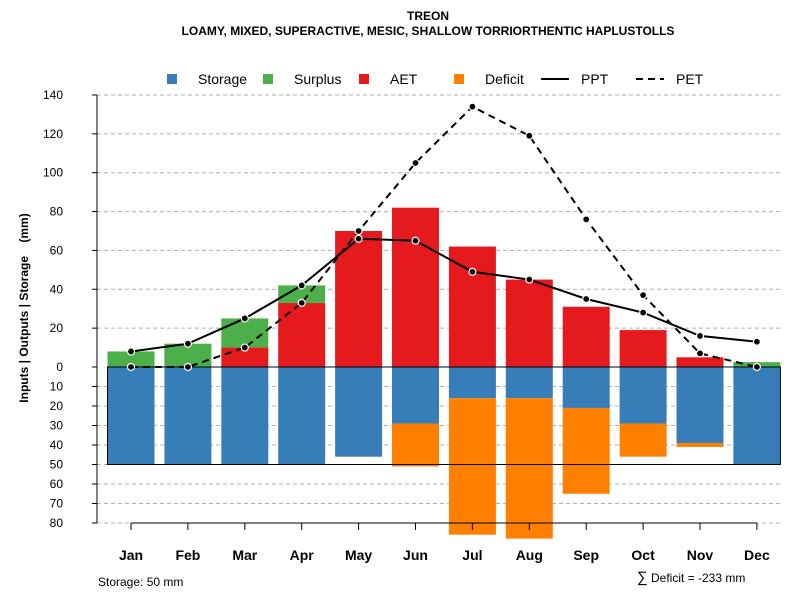  What do you see at coordinates (435, 79) in the screenshot?
I see `legend: Storage Surplus AET Deficit PPT PET` at bounding box center [435, 79].